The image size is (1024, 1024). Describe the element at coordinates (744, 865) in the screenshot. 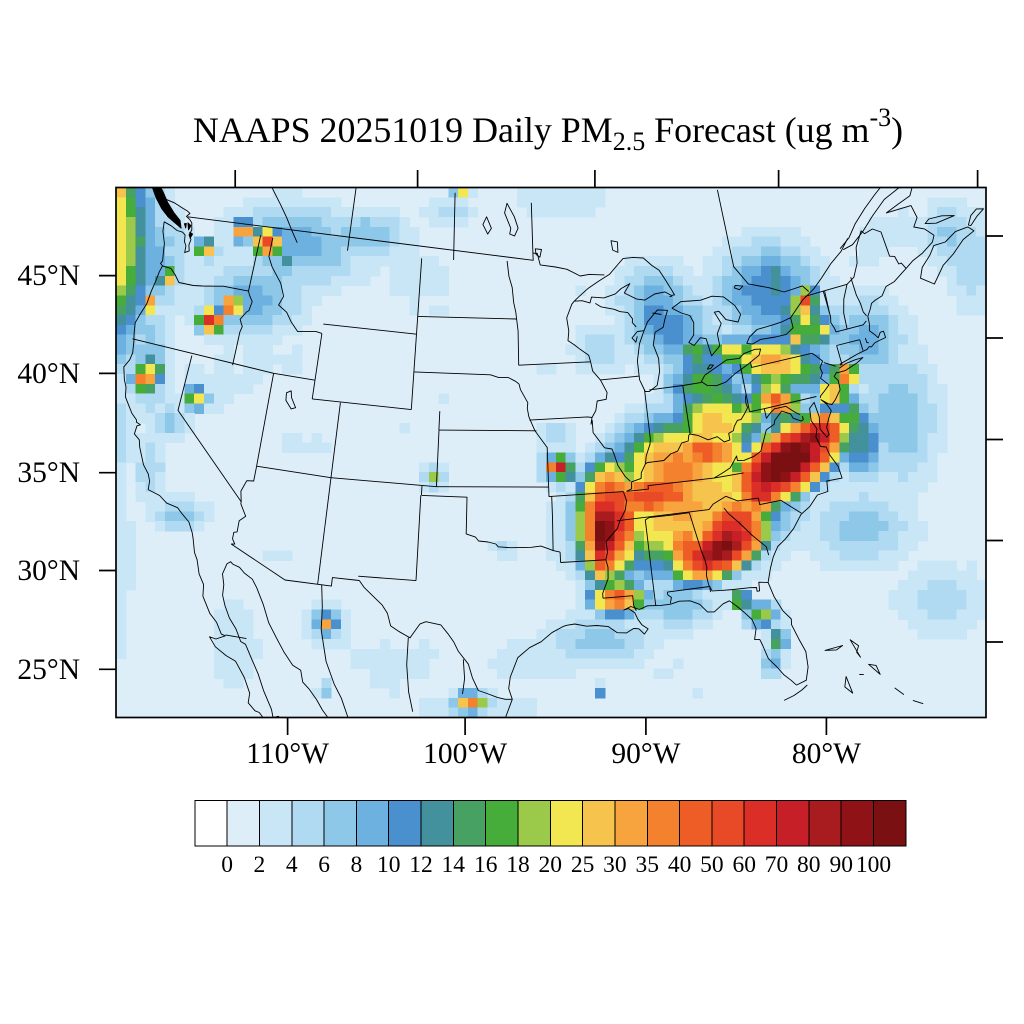

I see `svg-text: 60` at that location.